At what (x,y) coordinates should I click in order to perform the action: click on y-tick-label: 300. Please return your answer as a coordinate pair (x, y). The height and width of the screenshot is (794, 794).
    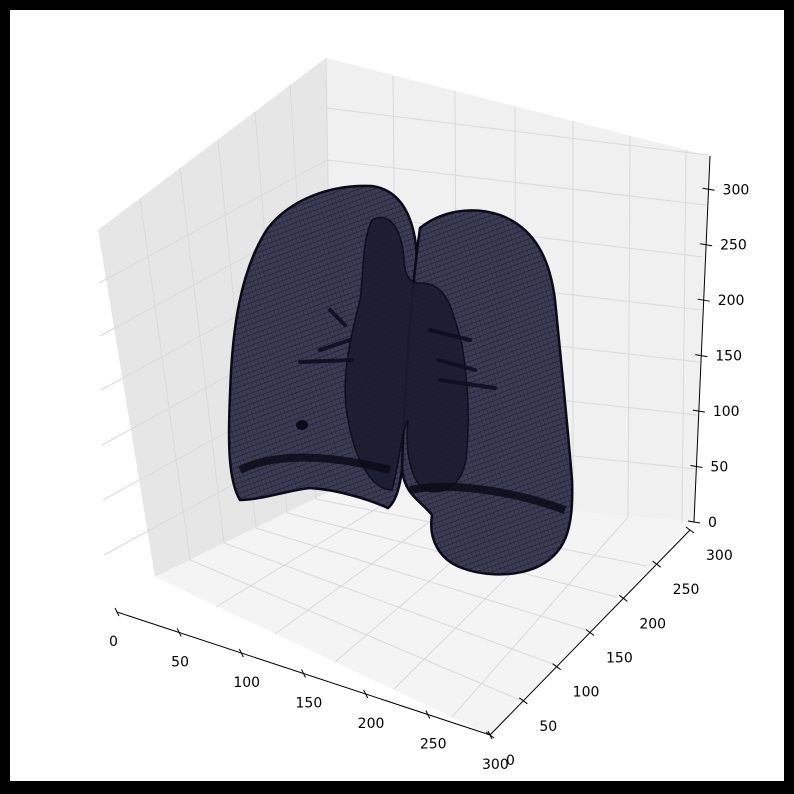
    Looking at the image, I should click on (719, 556).